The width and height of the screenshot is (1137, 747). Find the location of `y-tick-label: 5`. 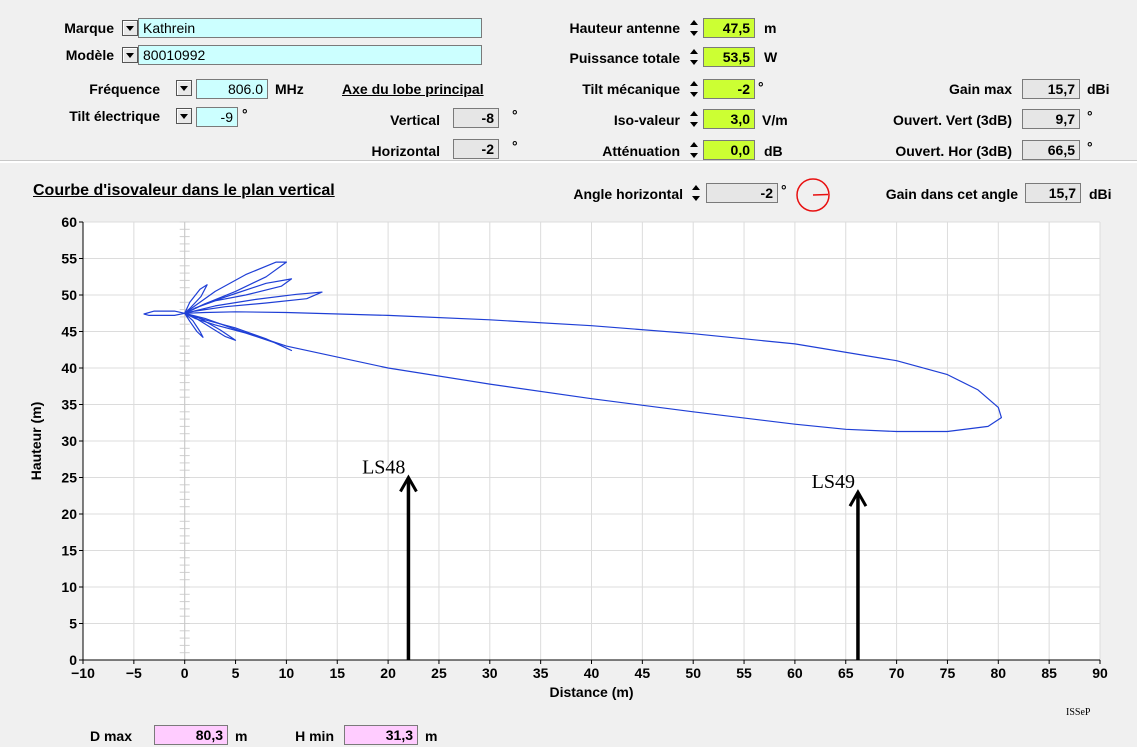

y-tick-label: 5 is located at coordinates (73, 624).